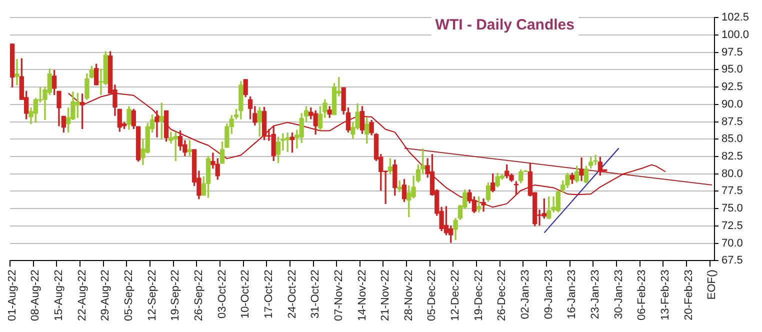 Image resolution: width=762 pixels, height=332 pixels. What do you see at coordinates (666, 295) in the screenshot?
I see `x-tick-label: 13-Feb-23` at bounding box center [666, 295].